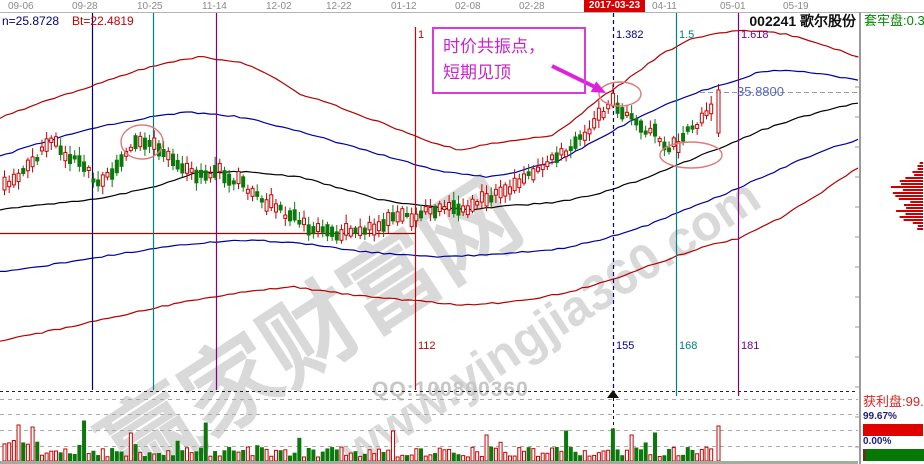  What do you see at coordinates (893, 430) in the screenshot?
I see `profit-pct-bar` at bounding box center [893, 430].